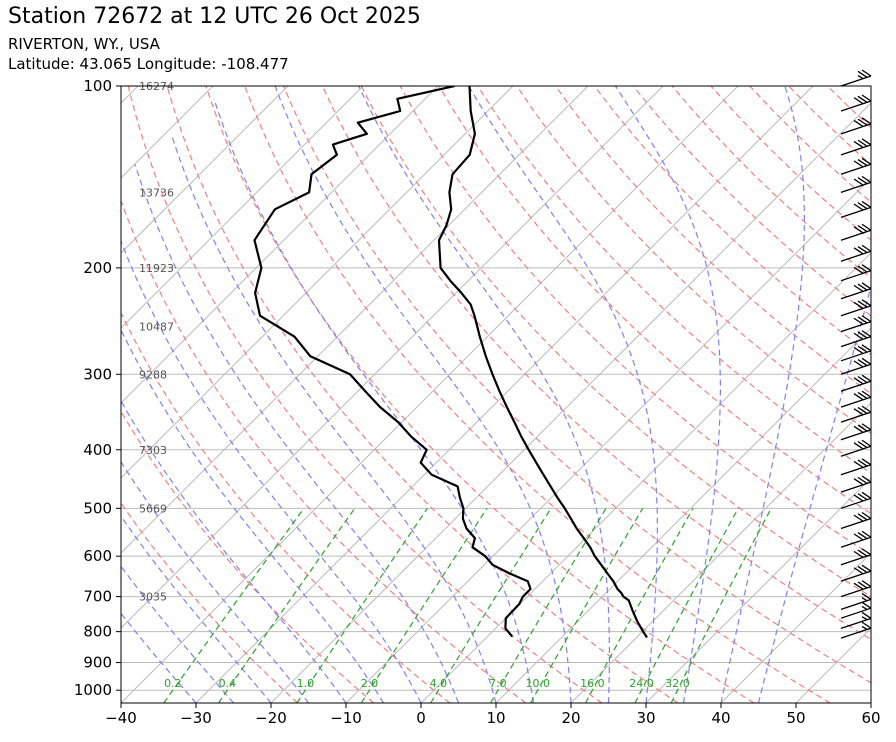 The width and height of the screenshot is (896, 742). Describe the element at coordinates (645, 718) in the screenshot. I see `x-tick-label: 30` at that location.